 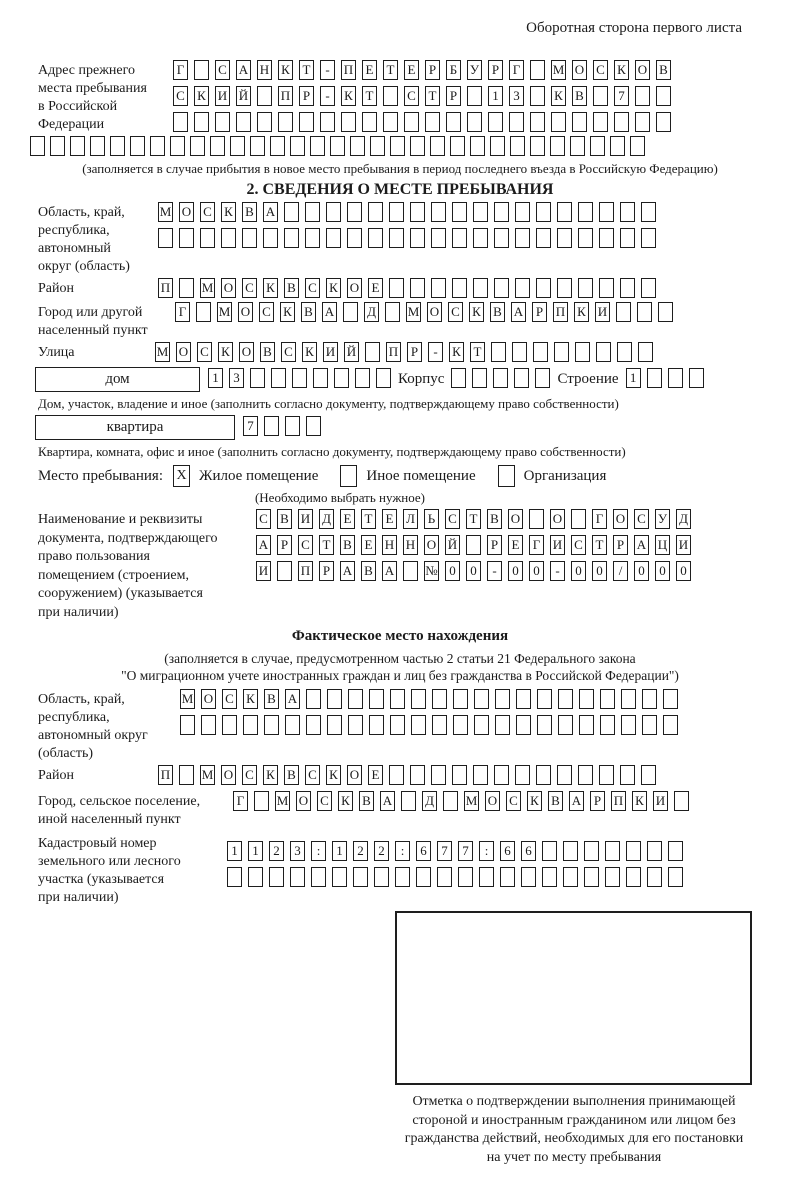 What do you see at coordinates (536, 545) in the screenshot?
I see `form-cell: Г` at bounding box center [536, 545].